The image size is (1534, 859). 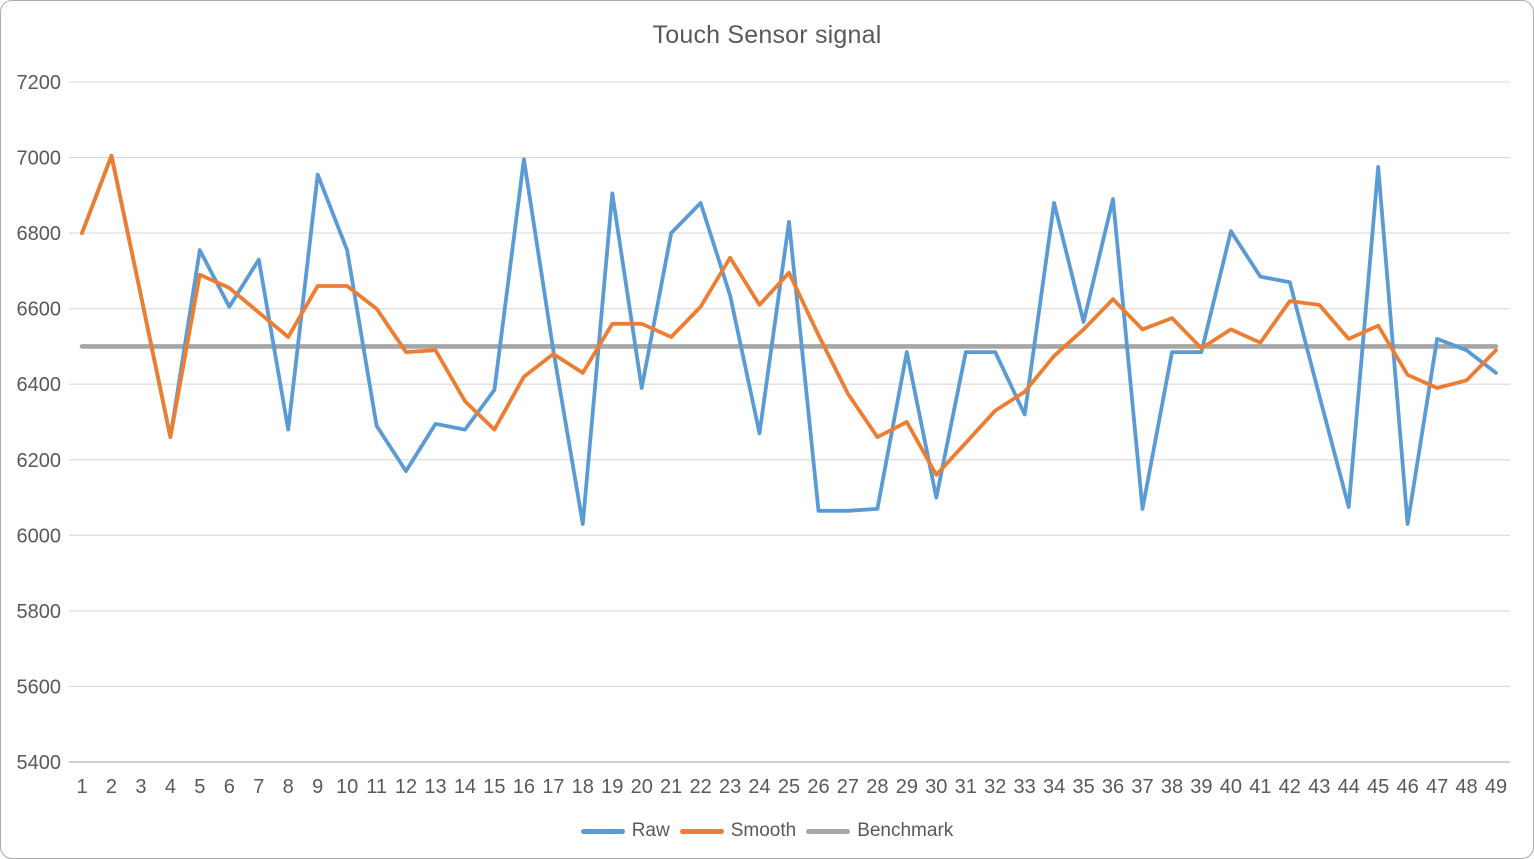 What do you see at coordinates (376, 787) in the screenshot?
I see `x-axis-tick-label: 11` at bounding box center [376, 787].